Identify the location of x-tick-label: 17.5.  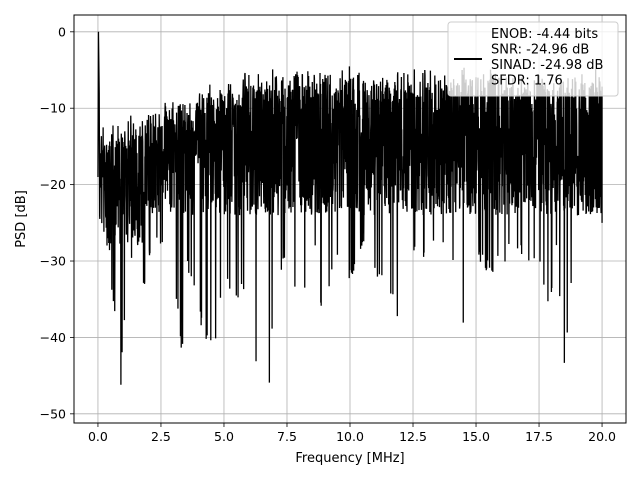
(539, 436).